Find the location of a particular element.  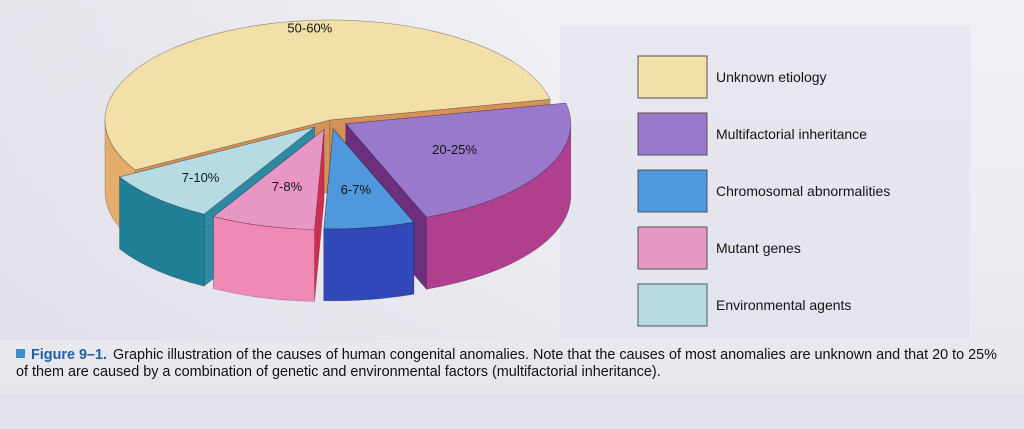

pie-slice-chromosomal-top is located at coordinates (369, 179).